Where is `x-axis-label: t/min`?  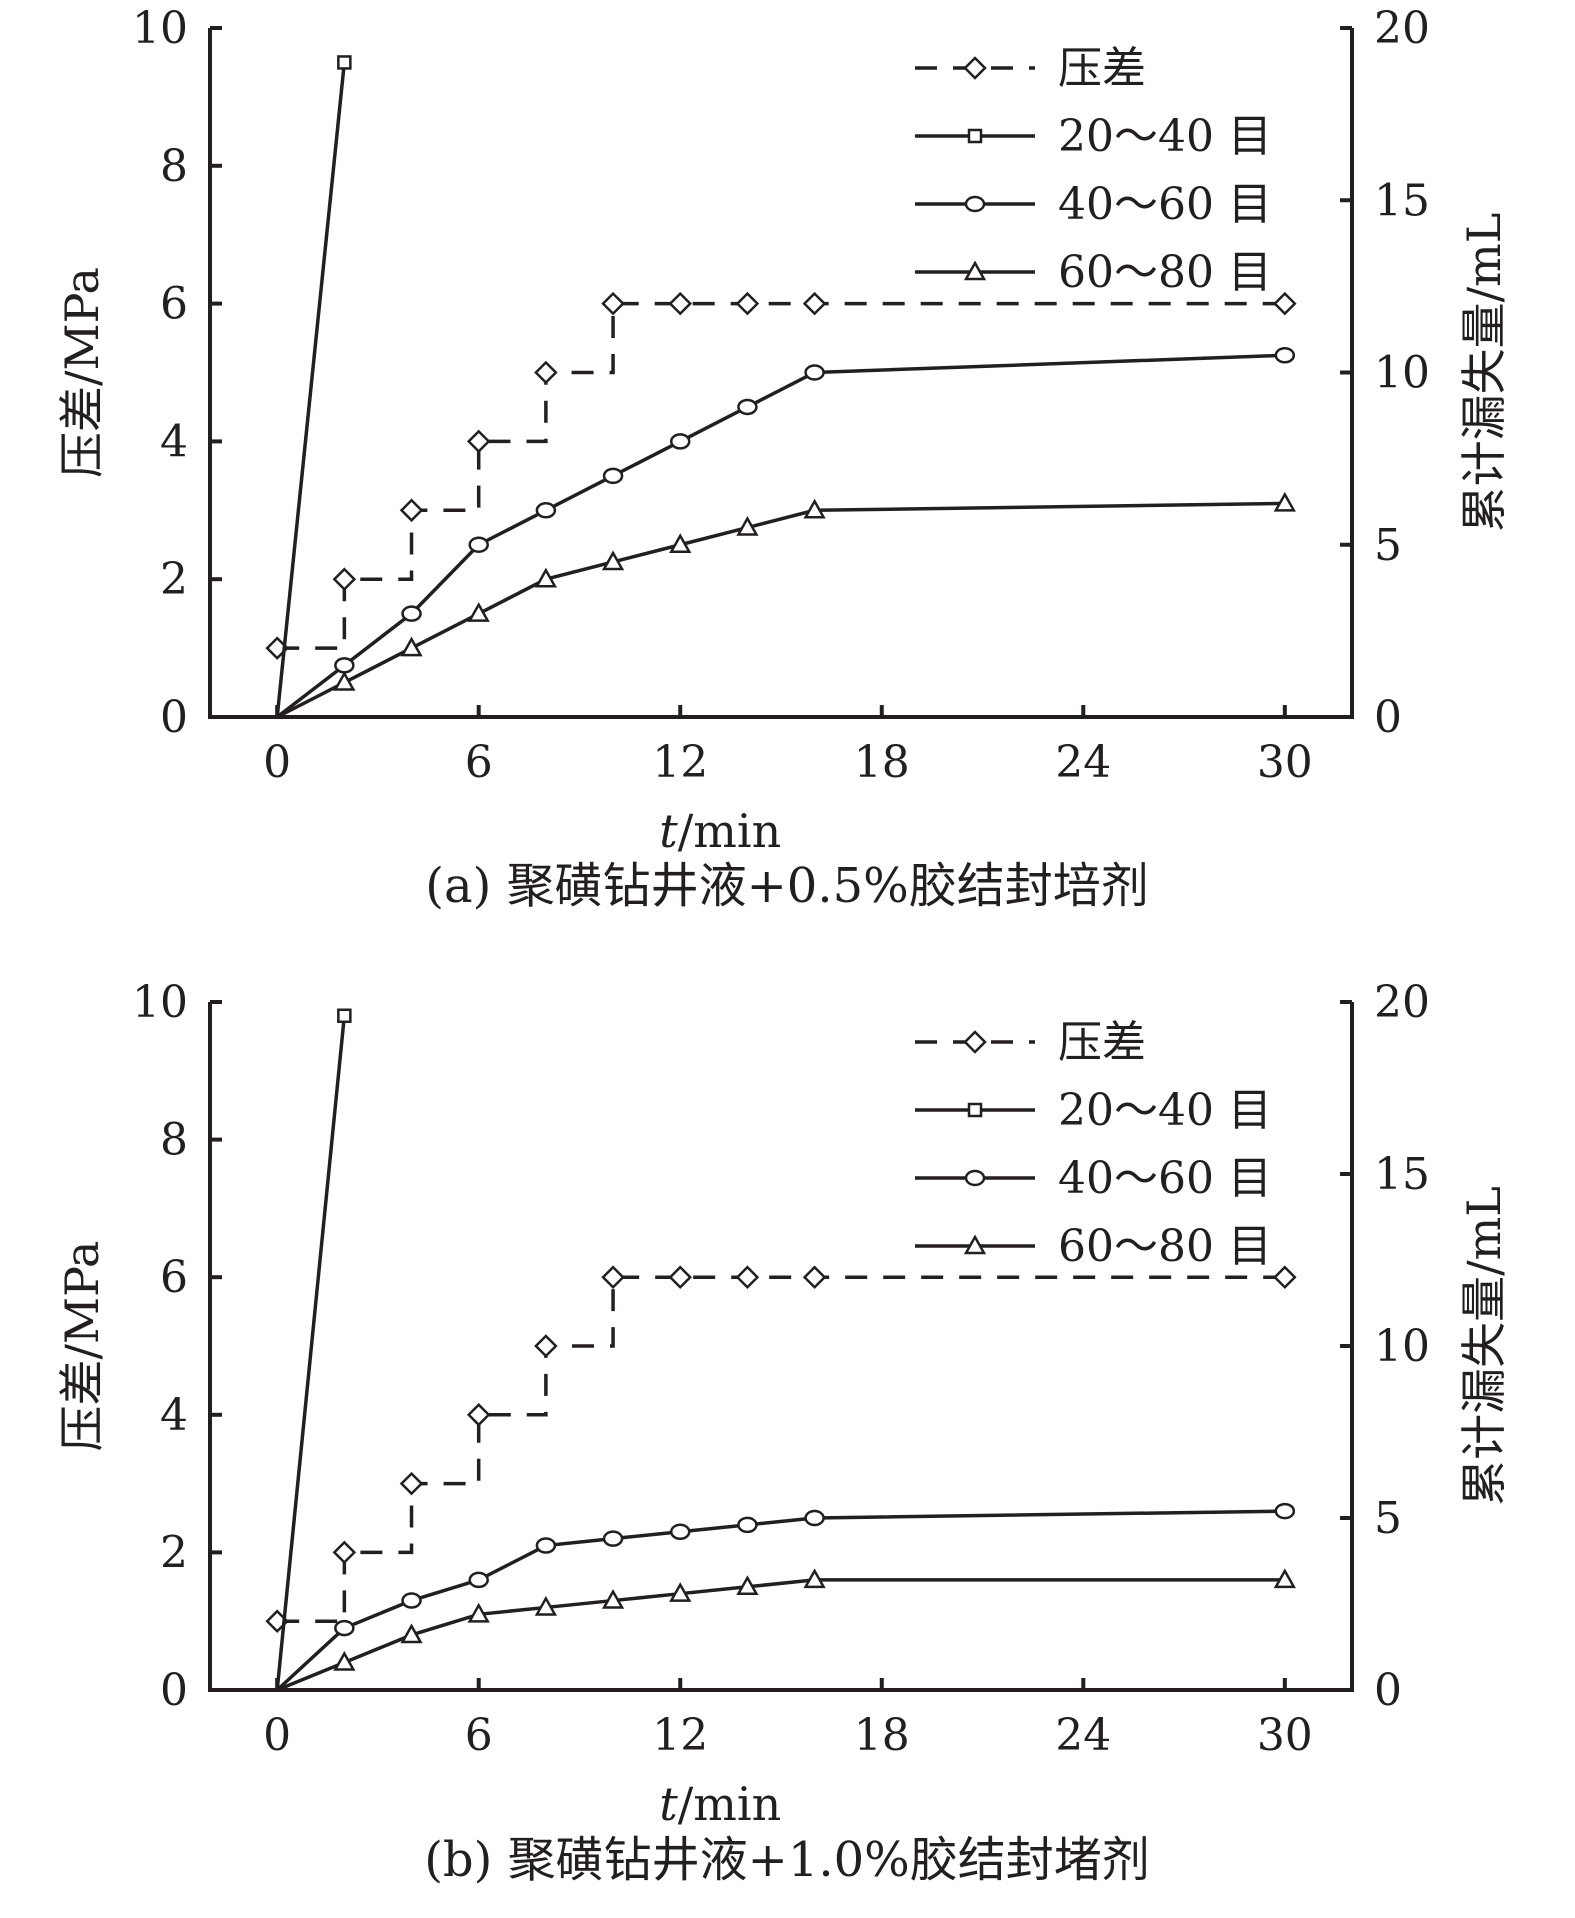 x-axis-label: t/min is located at coordinates (720, 831).